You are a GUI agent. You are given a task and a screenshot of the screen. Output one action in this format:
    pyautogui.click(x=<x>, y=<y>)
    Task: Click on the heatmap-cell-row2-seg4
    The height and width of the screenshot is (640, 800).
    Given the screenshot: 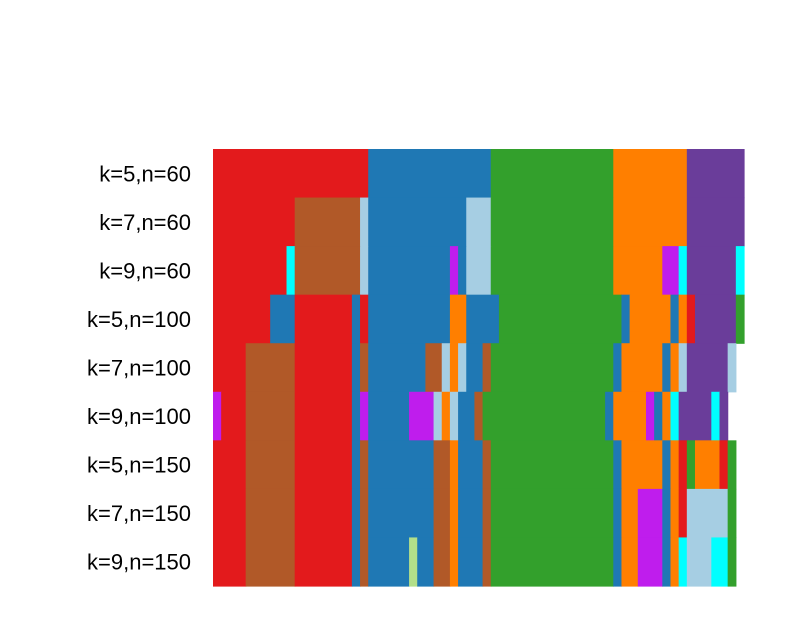 What is the action you would take?
    pyautogui.click(x=417, y=222)
    